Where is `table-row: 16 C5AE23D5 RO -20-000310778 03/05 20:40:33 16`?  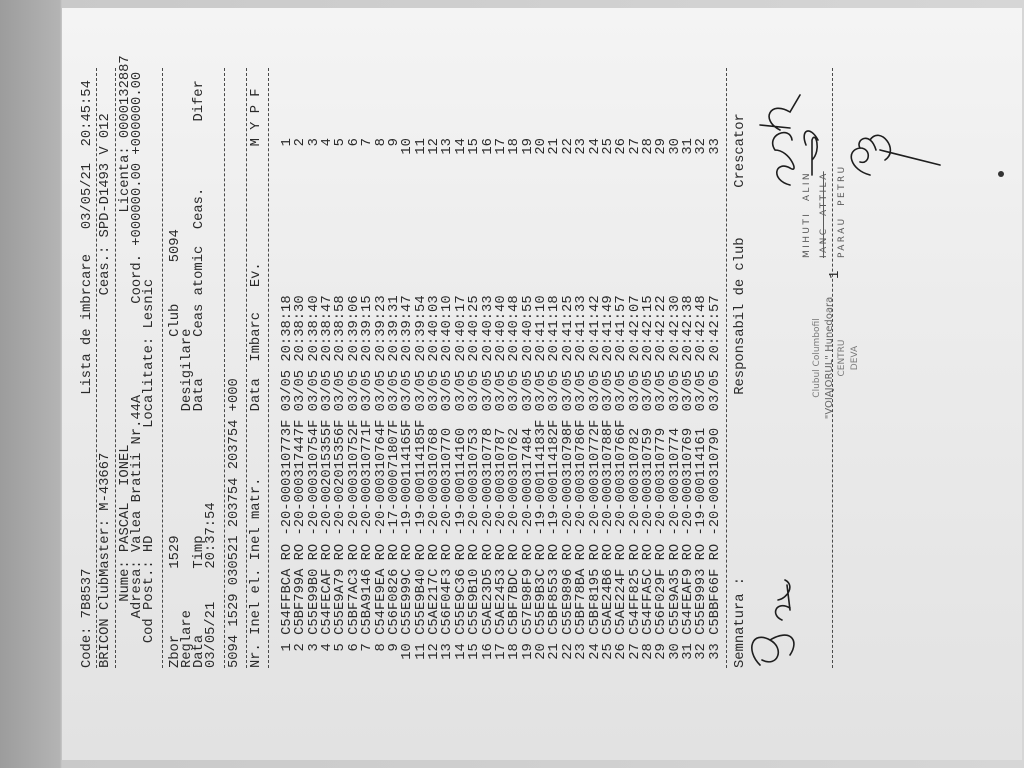
table-row: 16 C5AE23D5 RO -20-000310778 03/05 20:40:33 16 is located at coordinates (488, 410).